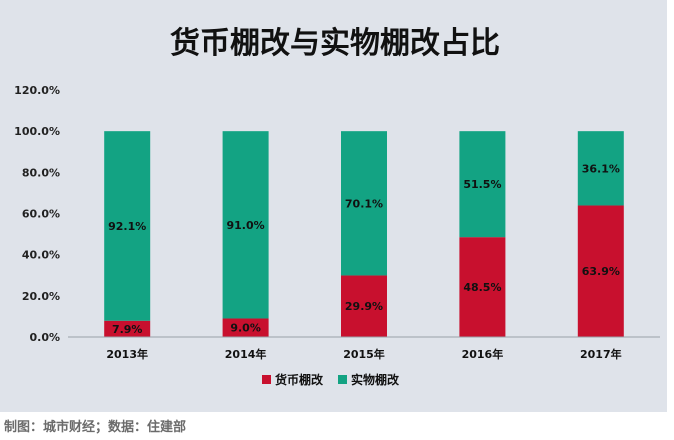 This screenshot has height=440, width=674. What do you see at coordinates (37, 90) in the screenshot?
I see `y-tick-label: 120.0%` at bounding box center [37, 90].